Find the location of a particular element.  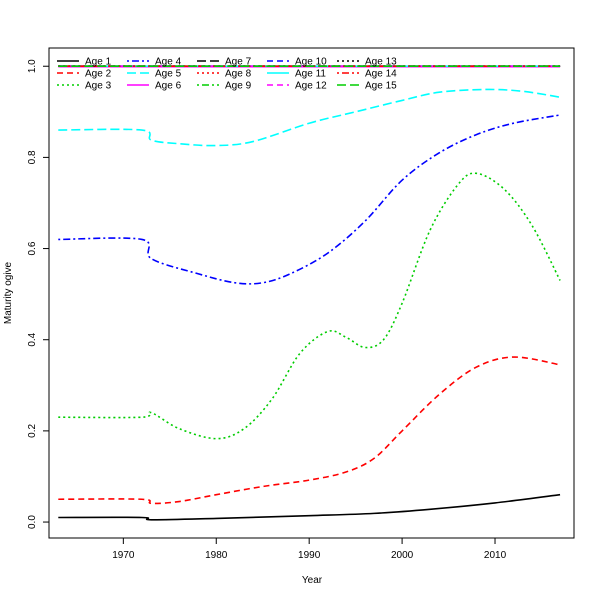

legend-item: Age 9 is located at coordinates (224, 86).